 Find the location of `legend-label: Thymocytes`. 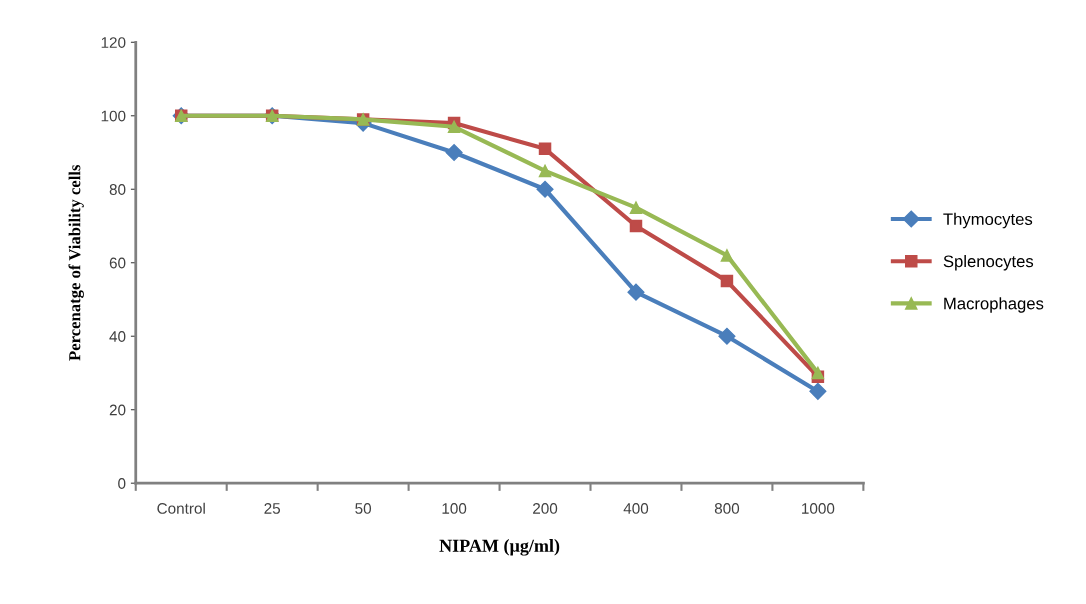

legend-label: Thymocytes is located at coordinates (988, 220).